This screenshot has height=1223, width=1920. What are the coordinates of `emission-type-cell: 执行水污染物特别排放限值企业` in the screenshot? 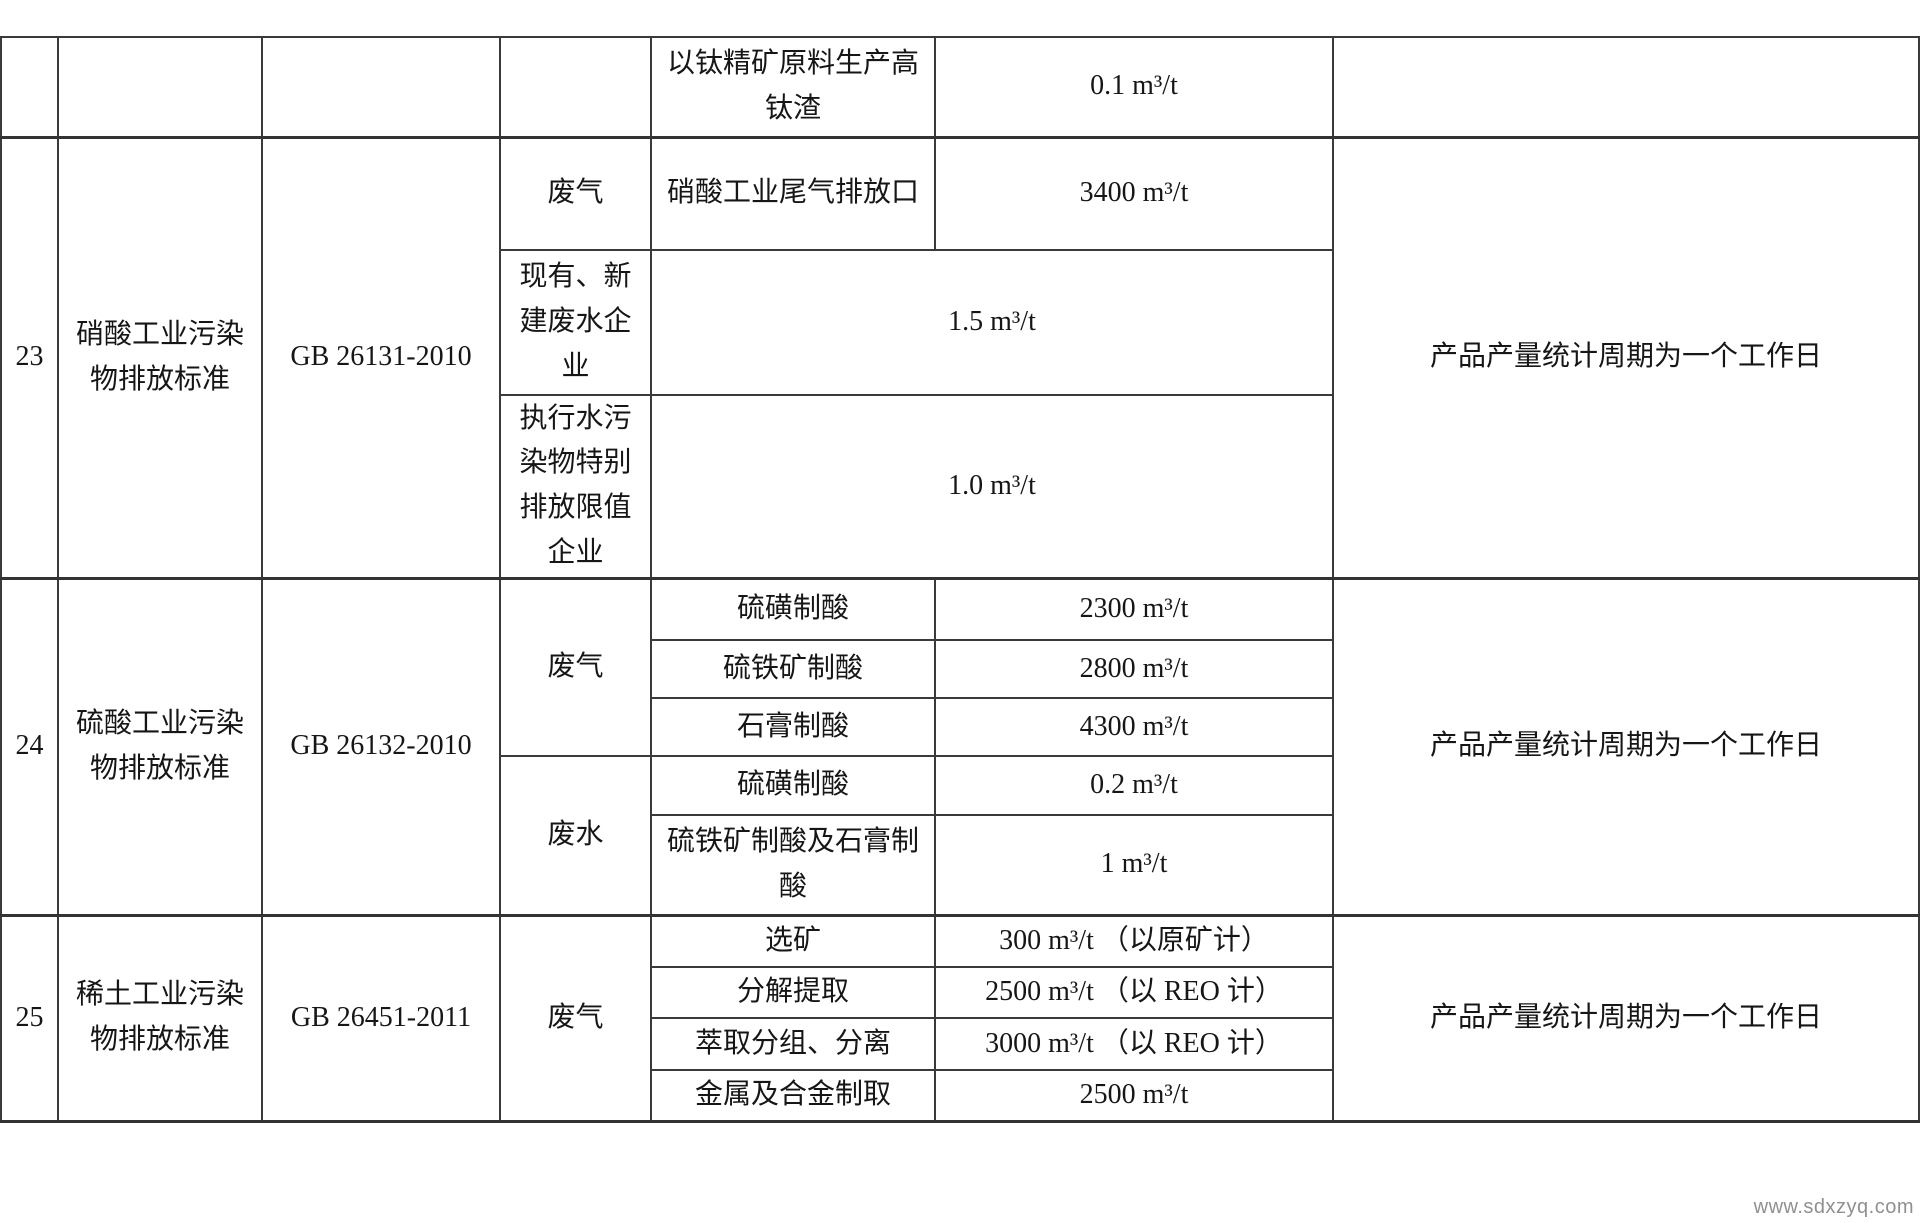 It's located at (575, 486).